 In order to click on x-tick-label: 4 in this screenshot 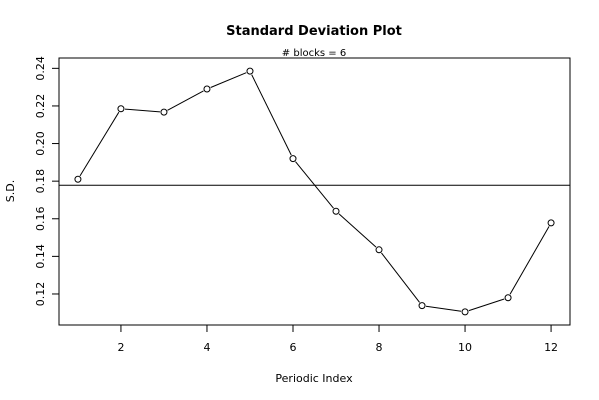, I will do `click(206, 347)`.